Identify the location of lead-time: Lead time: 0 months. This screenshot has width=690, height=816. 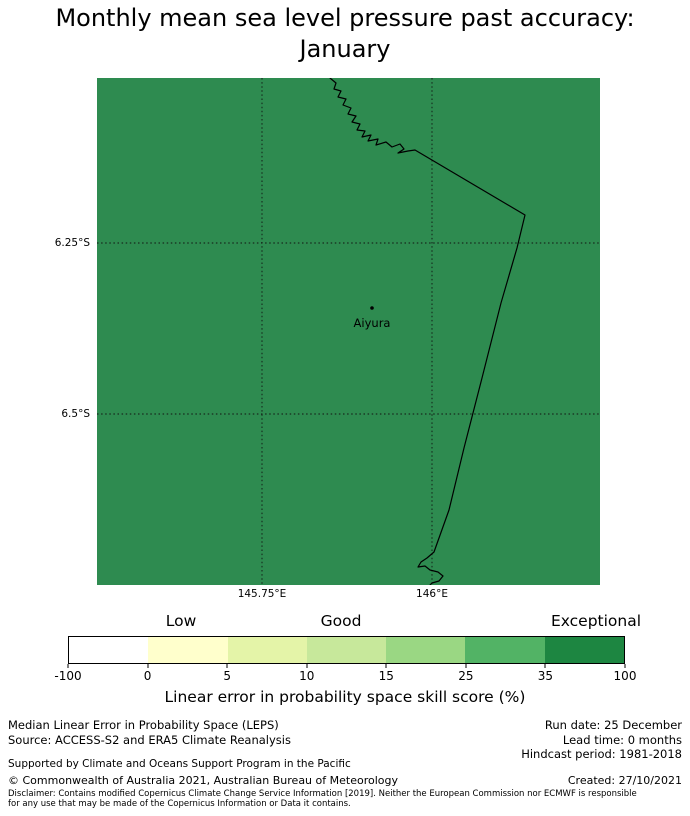
(622, 739).